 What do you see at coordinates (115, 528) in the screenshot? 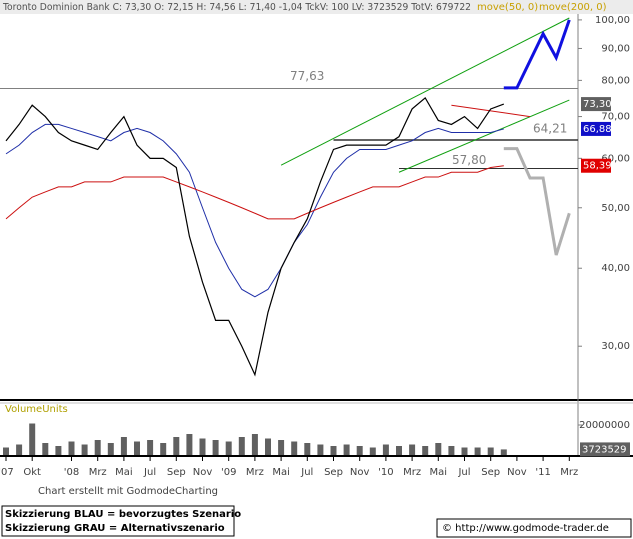
I see `note: Skizzierung GRAU = Alternativszenario` at bounding box center [115, 528].